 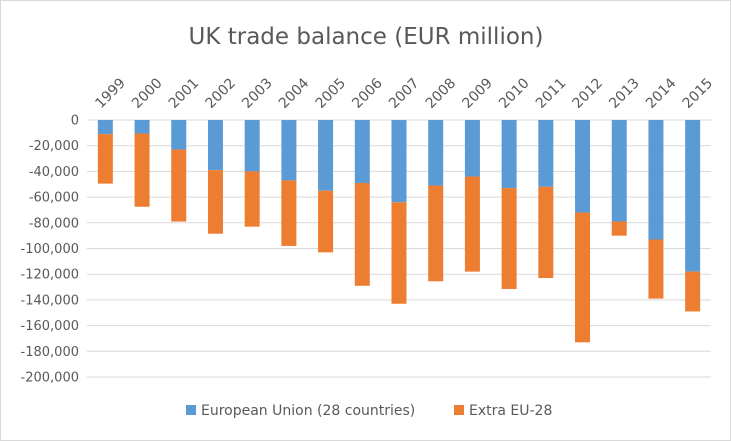 What do you see at coordinates (624, 93) in the screenshot?
I see `x-tick-label: 2013` at bounding box center [624, 93].